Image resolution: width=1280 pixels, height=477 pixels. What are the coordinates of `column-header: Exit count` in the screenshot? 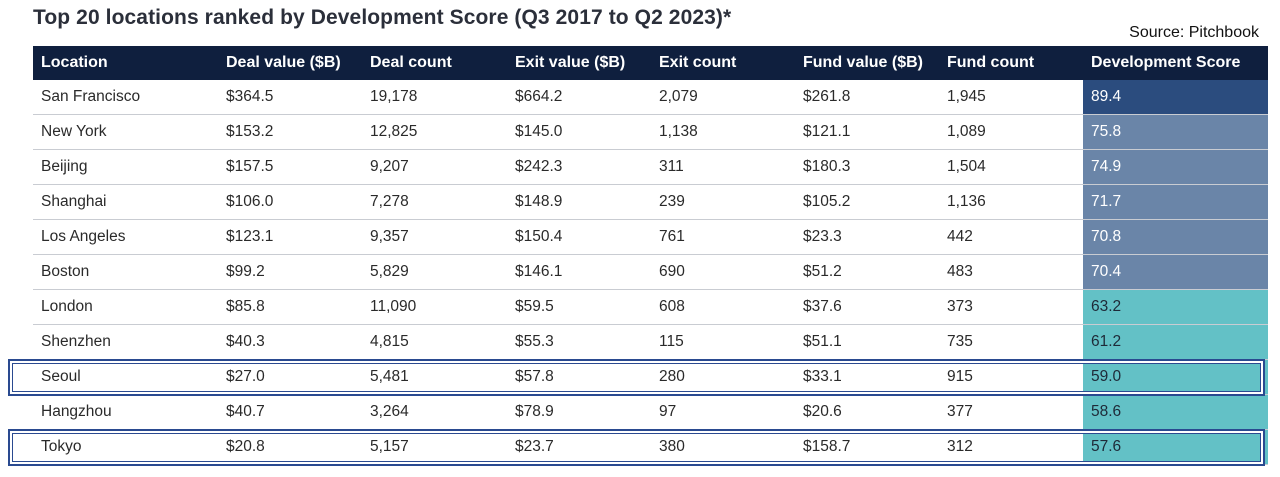 It's located at (723, 63).